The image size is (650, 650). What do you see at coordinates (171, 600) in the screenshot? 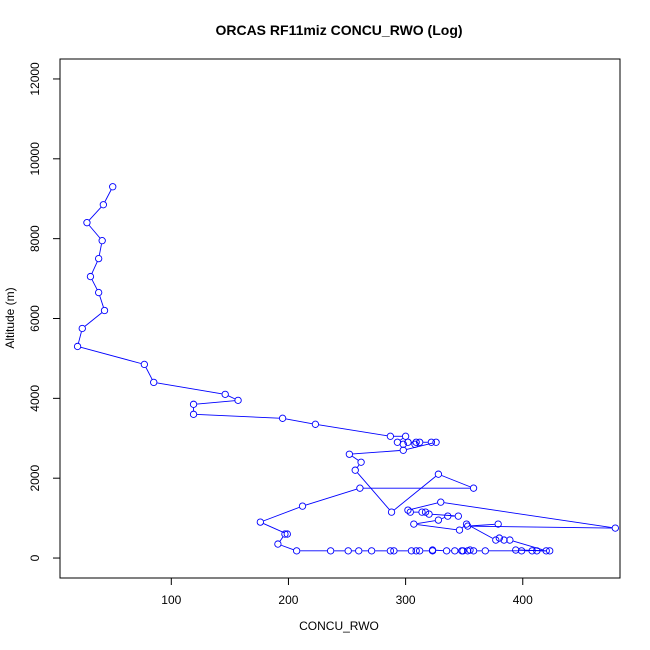
I see `x-tick-label: 100` at bounding box center [171, 600].